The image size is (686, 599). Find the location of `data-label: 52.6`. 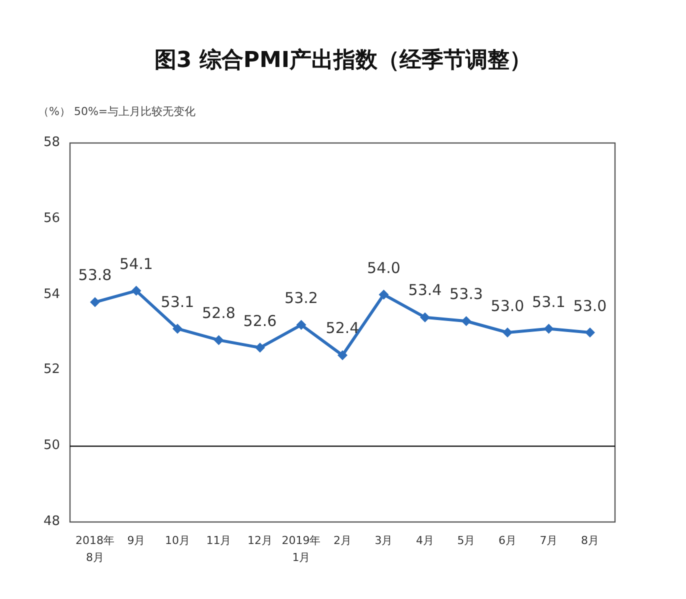

data-label: 52.6 is located at coordinates (260, 321).